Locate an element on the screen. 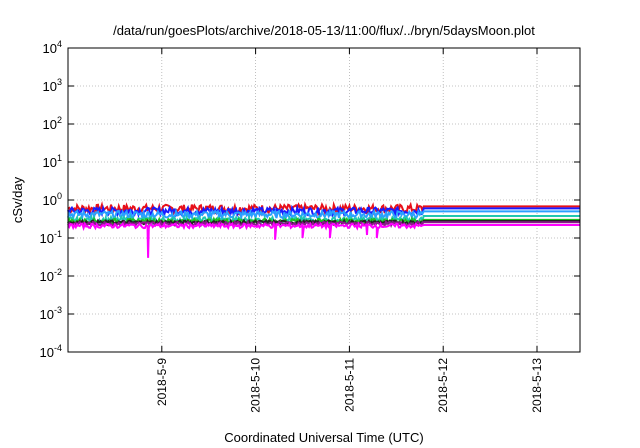 This screenshot has width=640, height=448. series-group is located at coordinates (323, 229).